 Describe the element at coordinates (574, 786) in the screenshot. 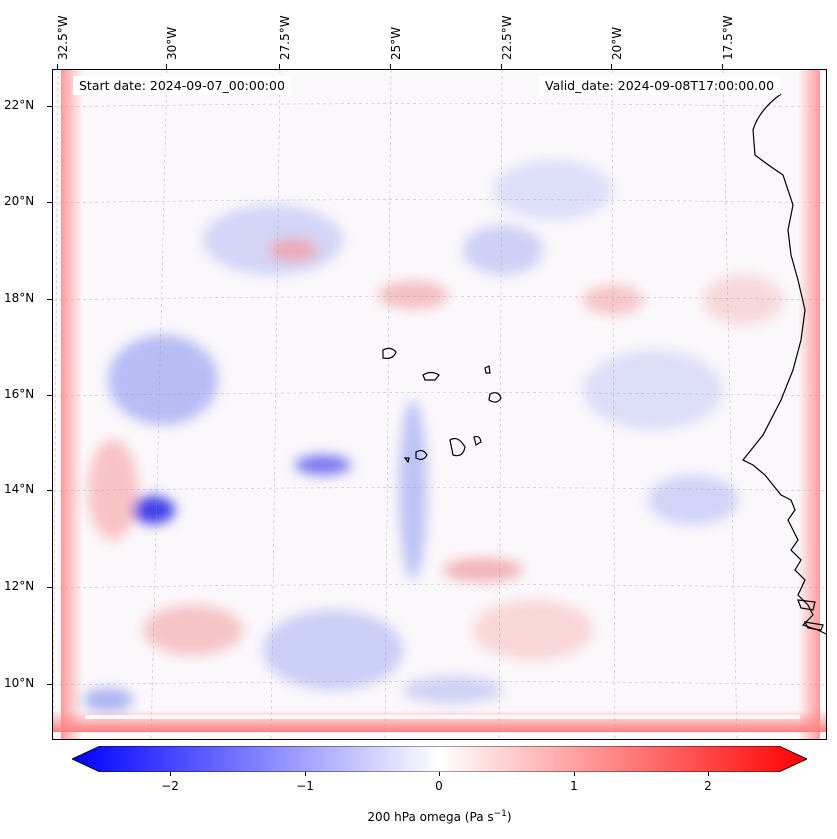

I see `colorbar-tick-label: 1` at that location.